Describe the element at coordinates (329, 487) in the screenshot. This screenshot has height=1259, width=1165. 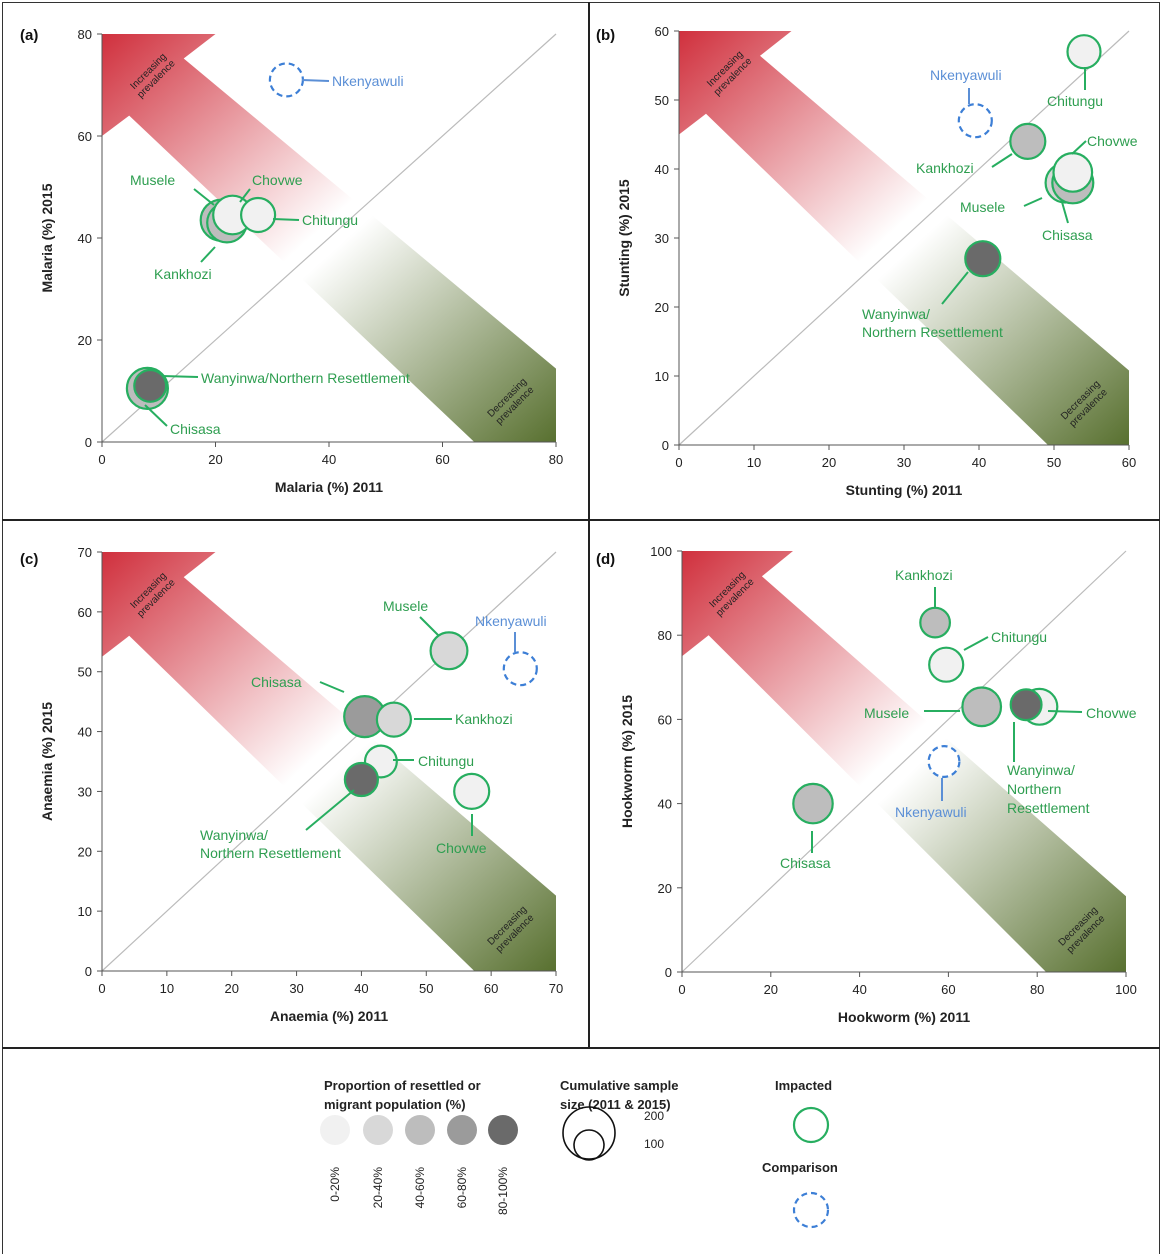
I see `x-axis-label: Malaria (%) 2011` at that location.